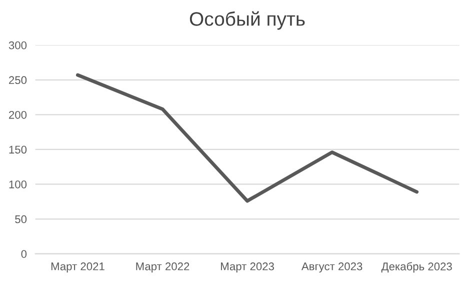 This screenshot has height=282, width=471. I want to click on y-tick-label: 150, so click(18, 150).